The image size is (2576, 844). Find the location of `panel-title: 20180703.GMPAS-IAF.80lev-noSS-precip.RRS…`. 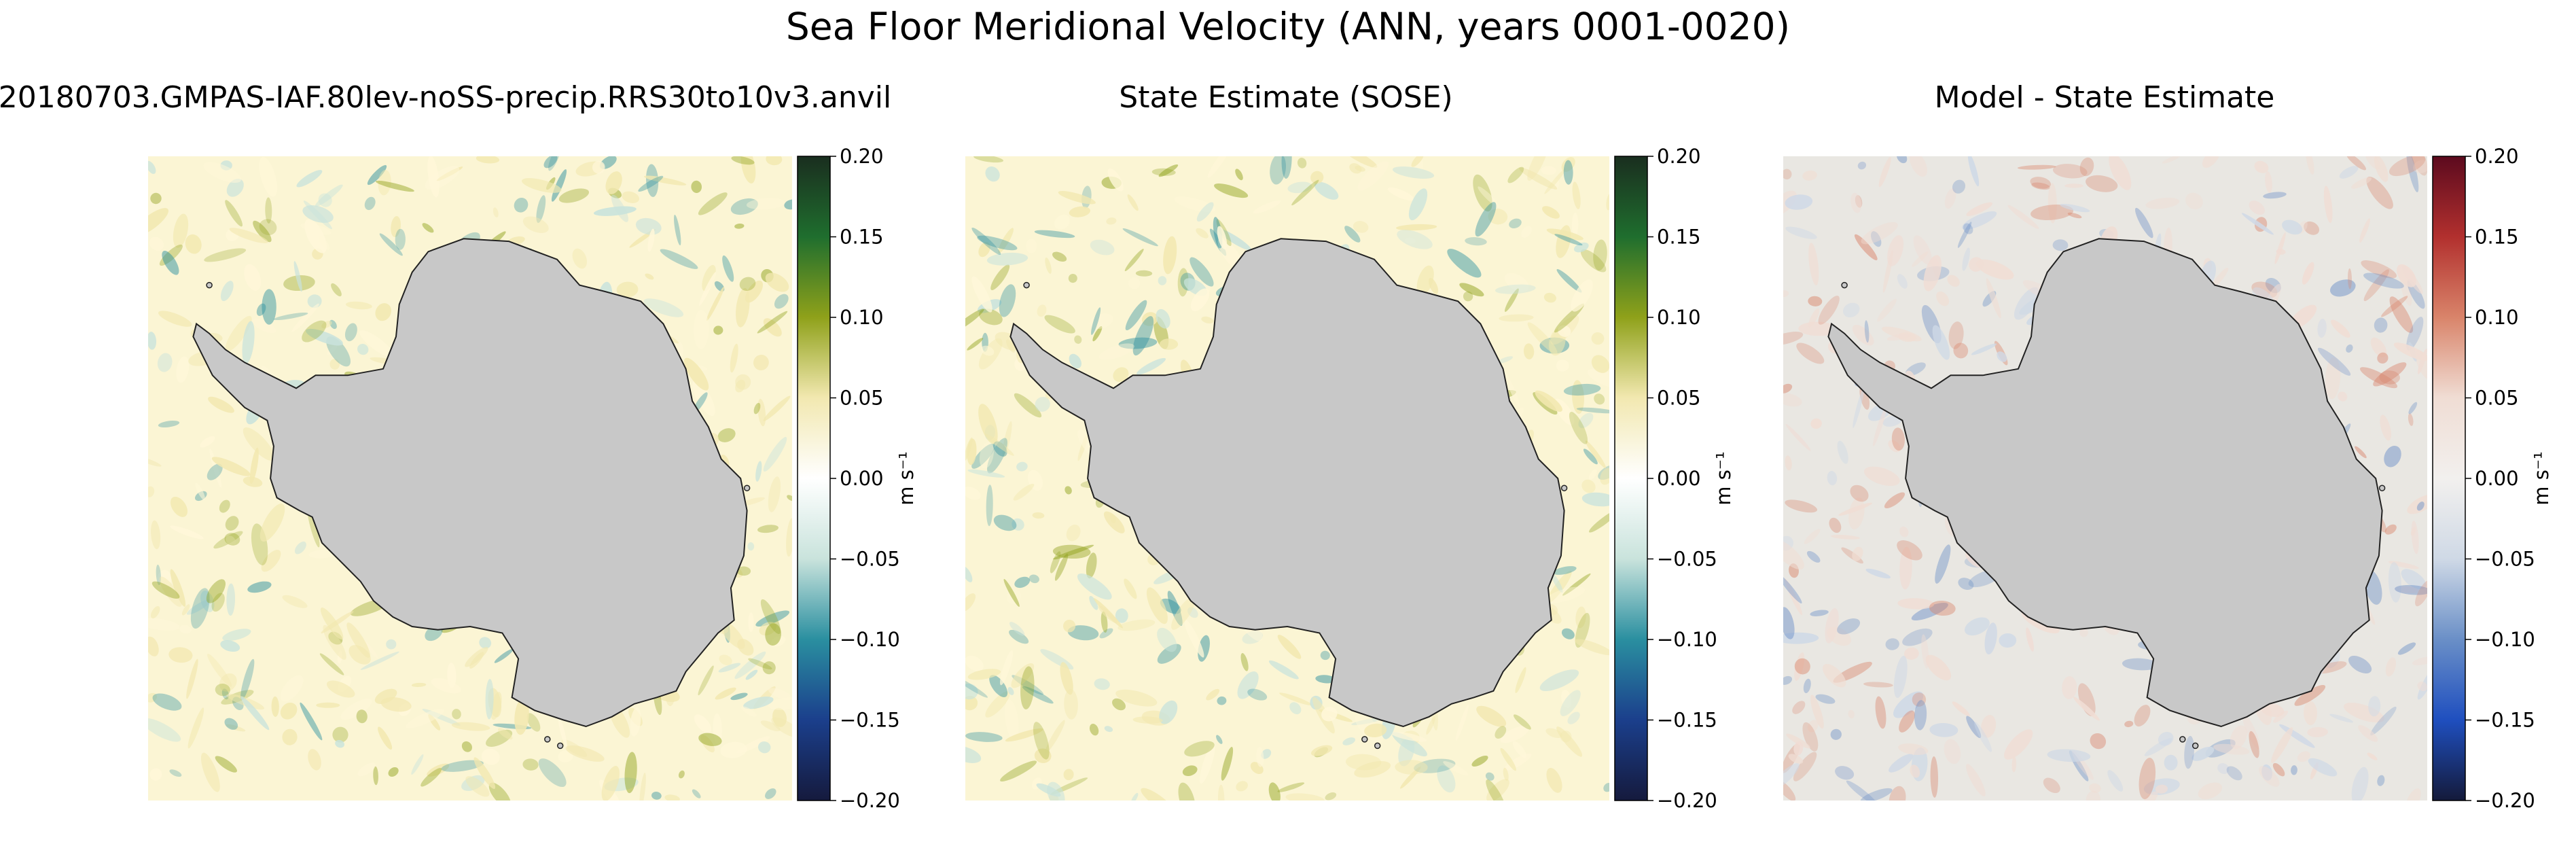

panel-title: 20180703.GMPAS-IAF.80lev-noSS-precip.RRS… is located at coordinates (445, 97).